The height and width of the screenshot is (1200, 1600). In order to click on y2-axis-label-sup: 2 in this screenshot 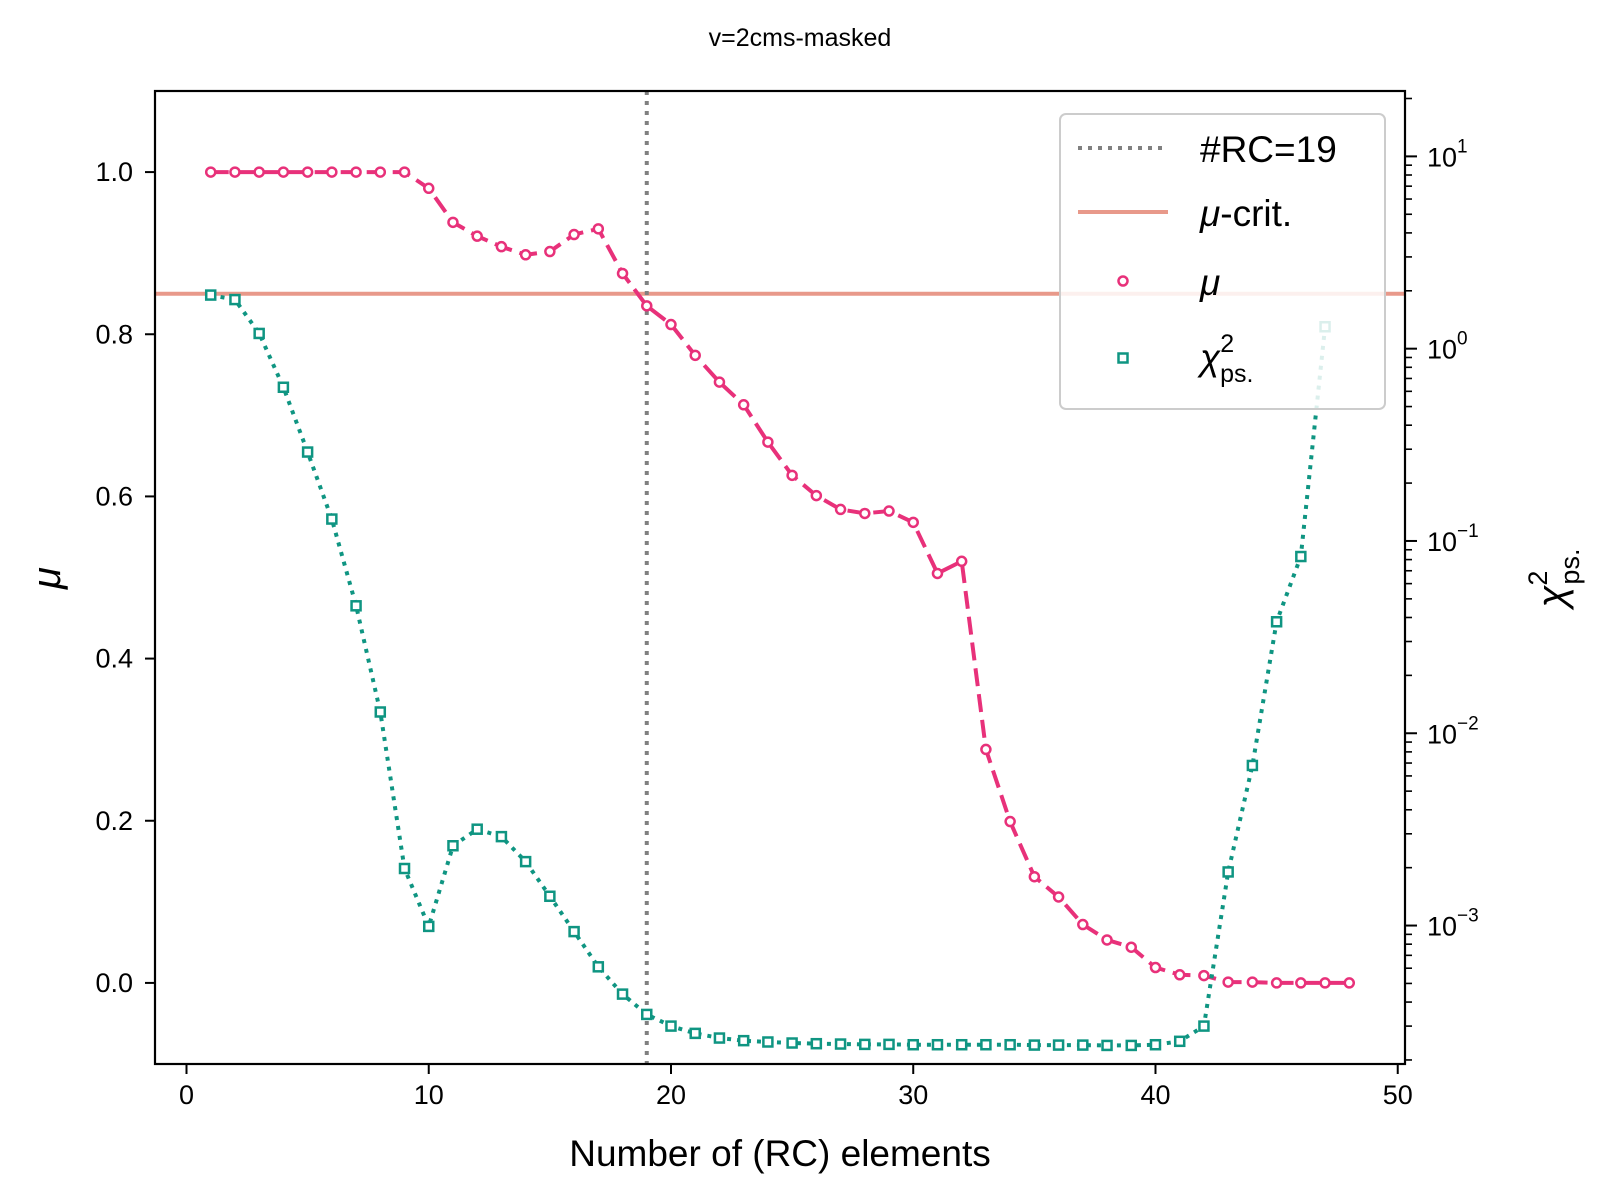, I will do `click(1538, 578)`.